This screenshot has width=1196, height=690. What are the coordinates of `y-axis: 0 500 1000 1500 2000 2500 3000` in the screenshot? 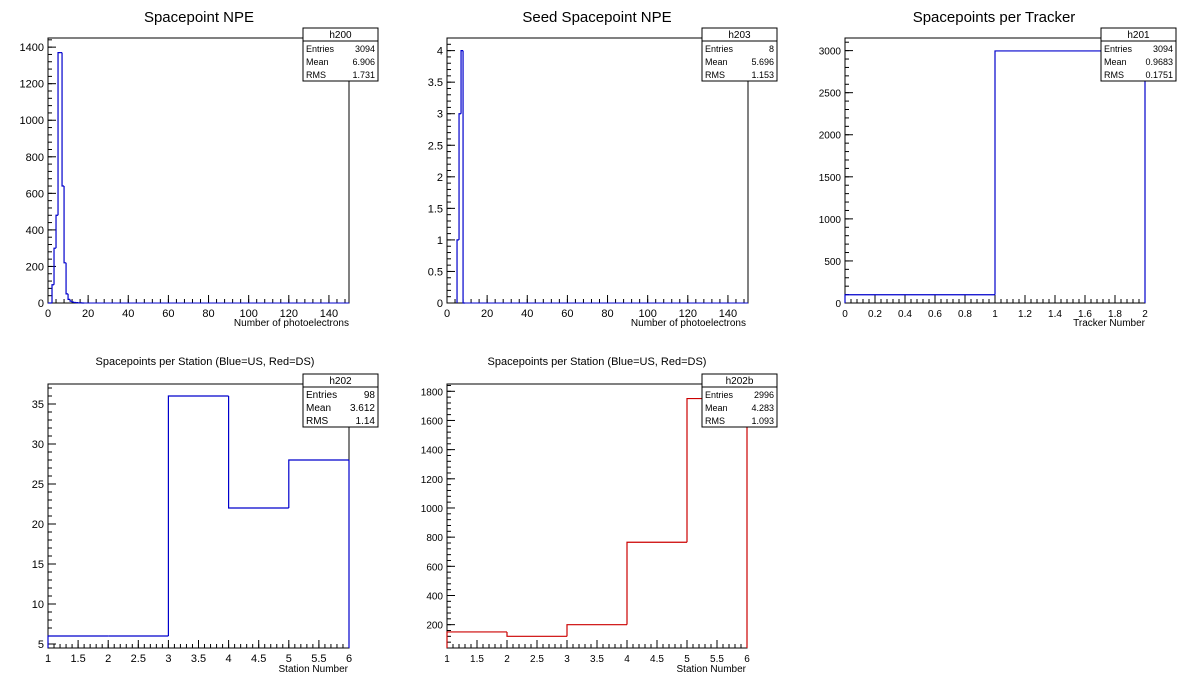 It's located at (836, 175).